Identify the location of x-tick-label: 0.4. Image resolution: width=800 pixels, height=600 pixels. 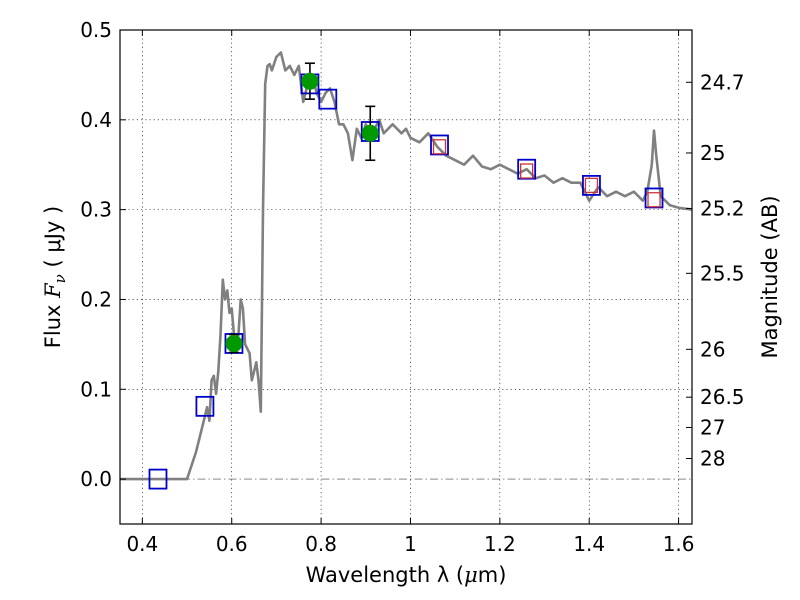
(142, 544).